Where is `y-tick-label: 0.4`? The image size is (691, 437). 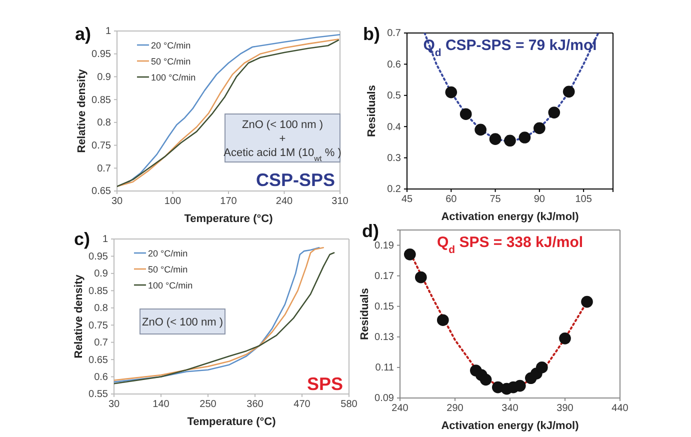 y-tick-label: 0.4 is located at coordinates (394, 127).